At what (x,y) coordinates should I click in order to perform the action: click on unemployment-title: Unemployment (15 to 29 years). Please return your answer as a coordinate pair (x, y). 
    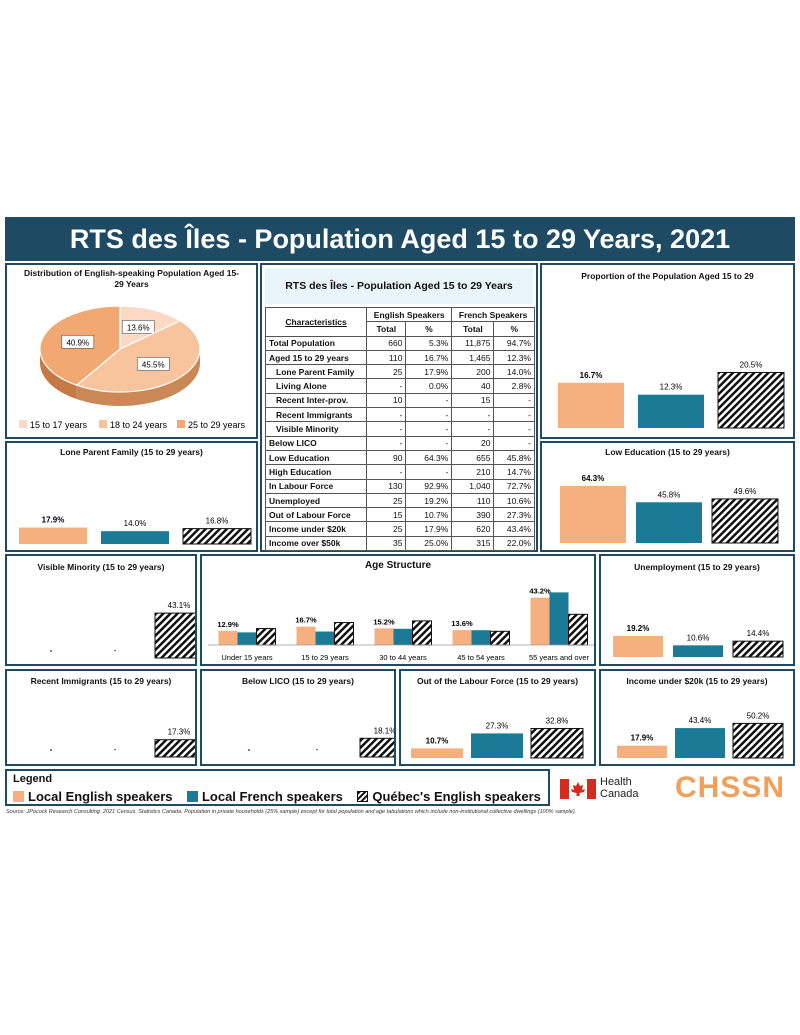
    Looking at the image, I should click on (697, 567).